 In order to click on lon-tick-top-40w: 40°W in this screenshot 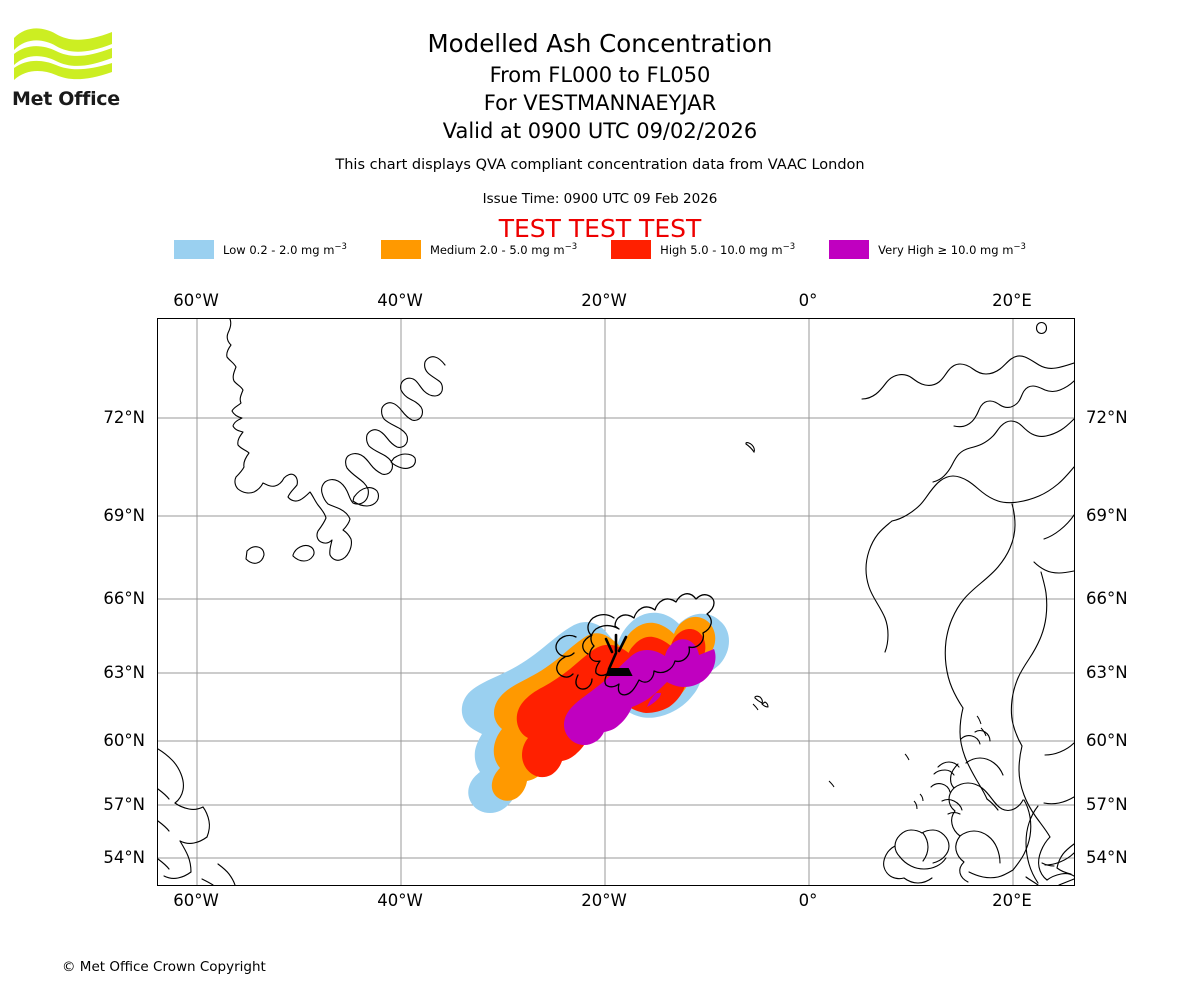, I will do `click(400, 300)`.